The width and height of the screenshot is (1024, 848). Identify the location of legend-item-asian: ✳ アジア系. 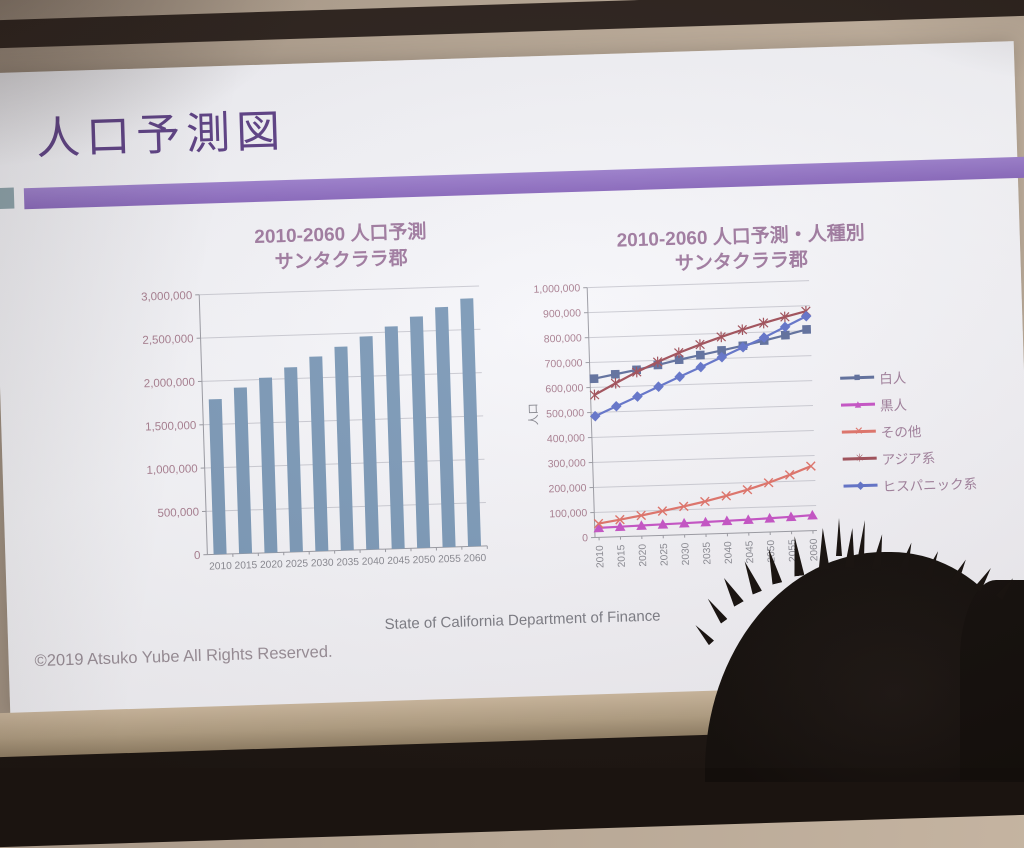
(909, 456).